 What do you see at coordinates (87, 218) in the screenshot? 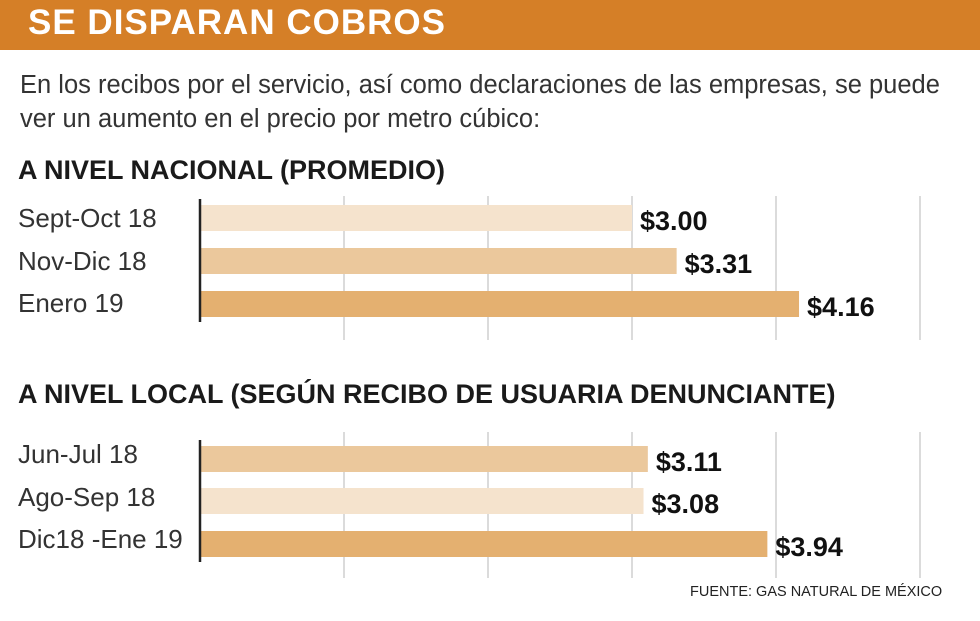
I see `category-label: Sept-Oct 18` at bounding box center [87, 218].